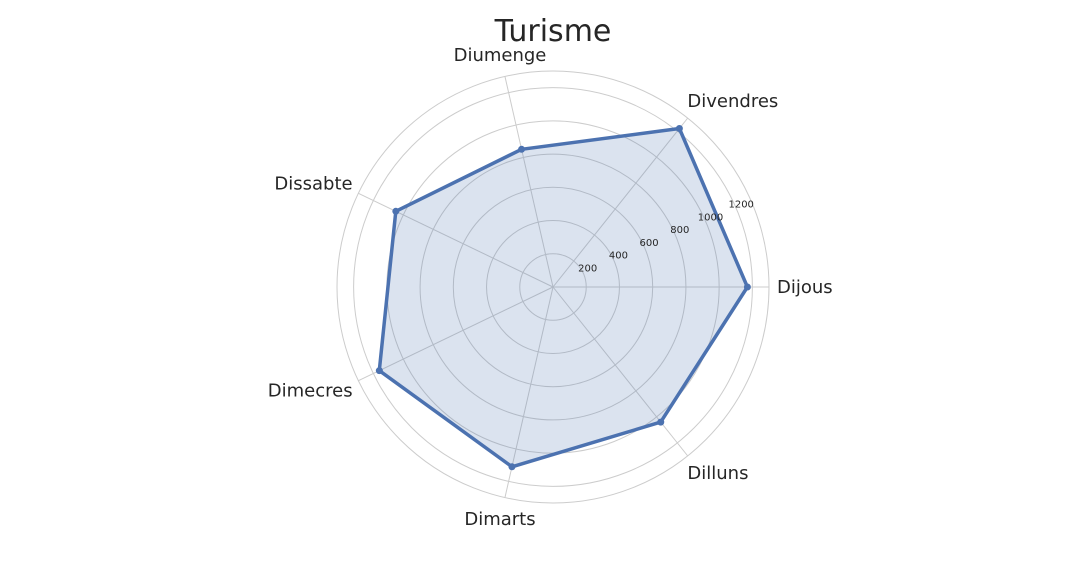  What do you see at coordinates (310, 390) in the screenshot?
I see `category-label: Dimecres` at bounding box center [310, 390].